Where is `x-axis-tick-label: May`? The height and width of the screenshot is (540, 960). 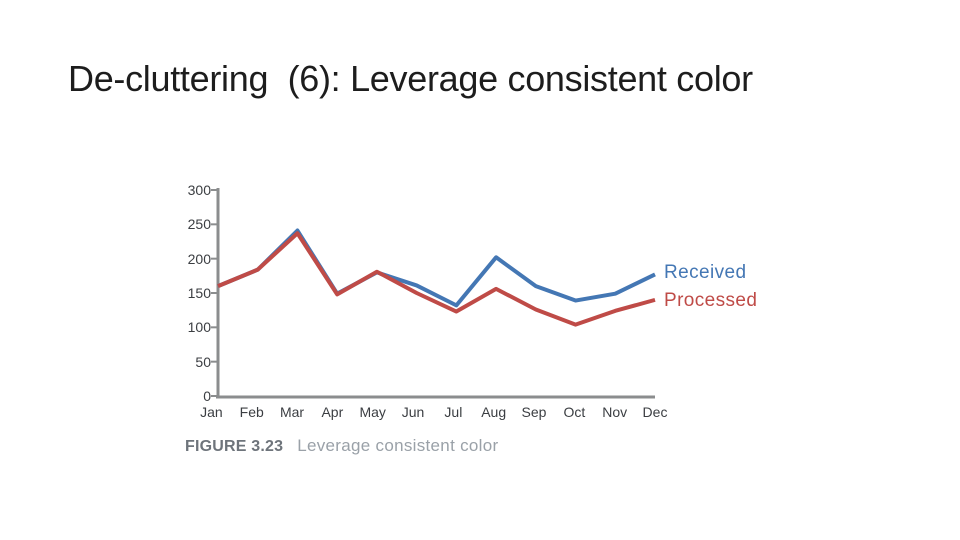 x-axis-tick-label: May is located at coordinates (372, 412).